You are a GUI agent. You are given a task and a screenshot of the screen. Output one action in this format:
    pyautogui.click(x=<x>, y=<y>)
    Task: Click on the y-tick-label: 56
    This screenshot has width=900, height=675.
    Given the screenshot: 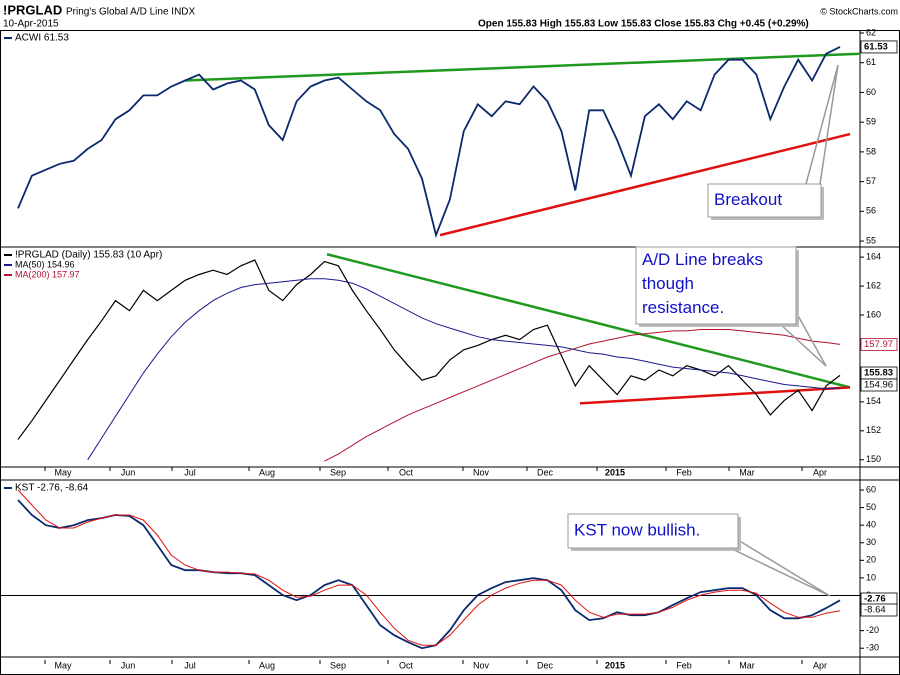 What is the action you would take?
    pyautogui.click(x=871, y=211)
    